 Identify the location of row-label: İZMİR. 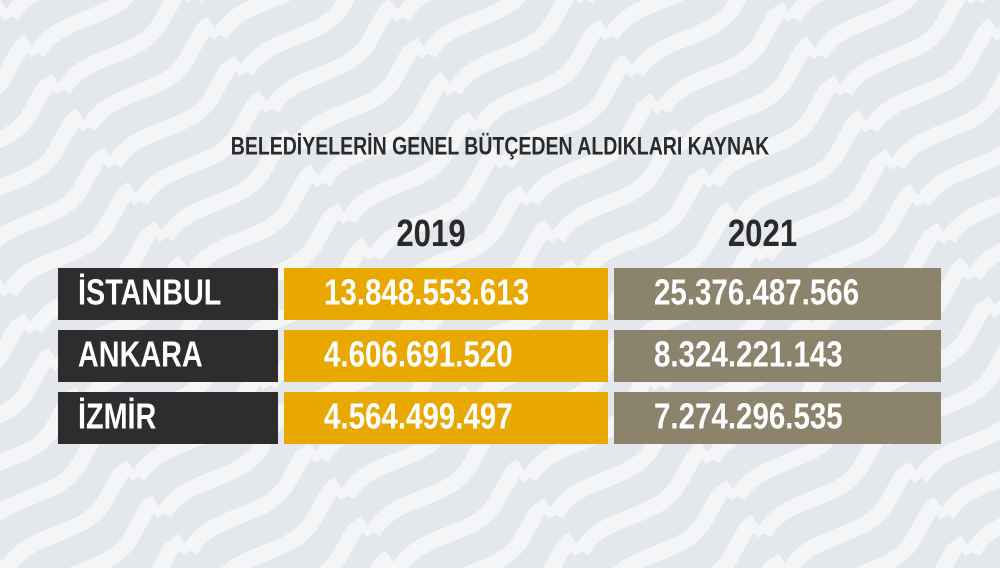
(117, 415).